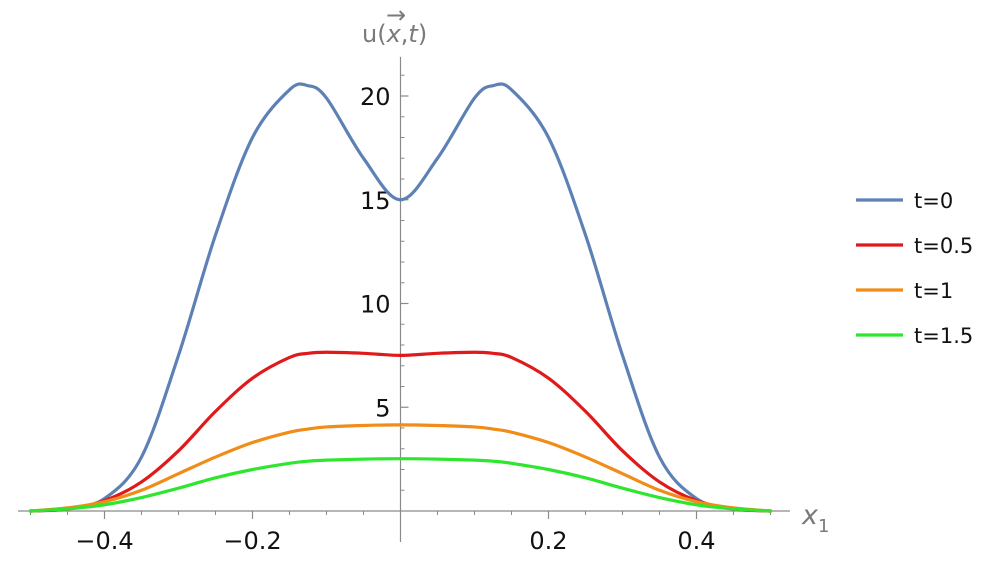 The height and width of the screenshot is (561, 1006). What do you see at coordinates (252, 541) in the screenshot?
I see `x-tick-label: −0.2` at bounding box center [252, 541].